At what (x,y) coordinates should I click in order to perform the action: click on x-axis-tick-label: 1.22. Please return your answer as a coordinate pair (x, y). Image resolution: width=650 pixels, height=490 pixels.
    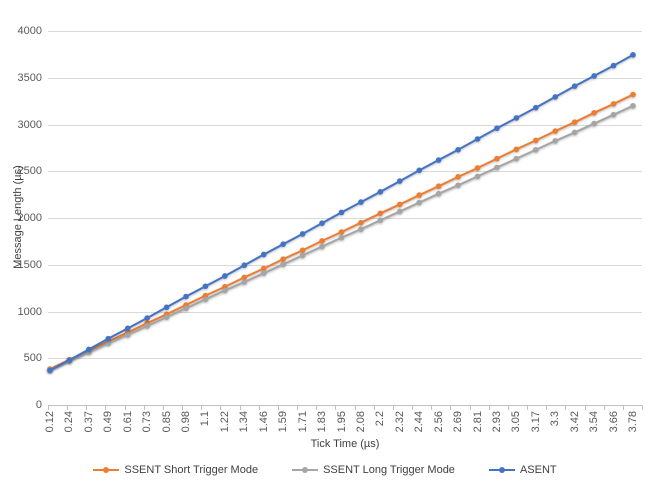
    Looking at the image, I should click on (224, 422).